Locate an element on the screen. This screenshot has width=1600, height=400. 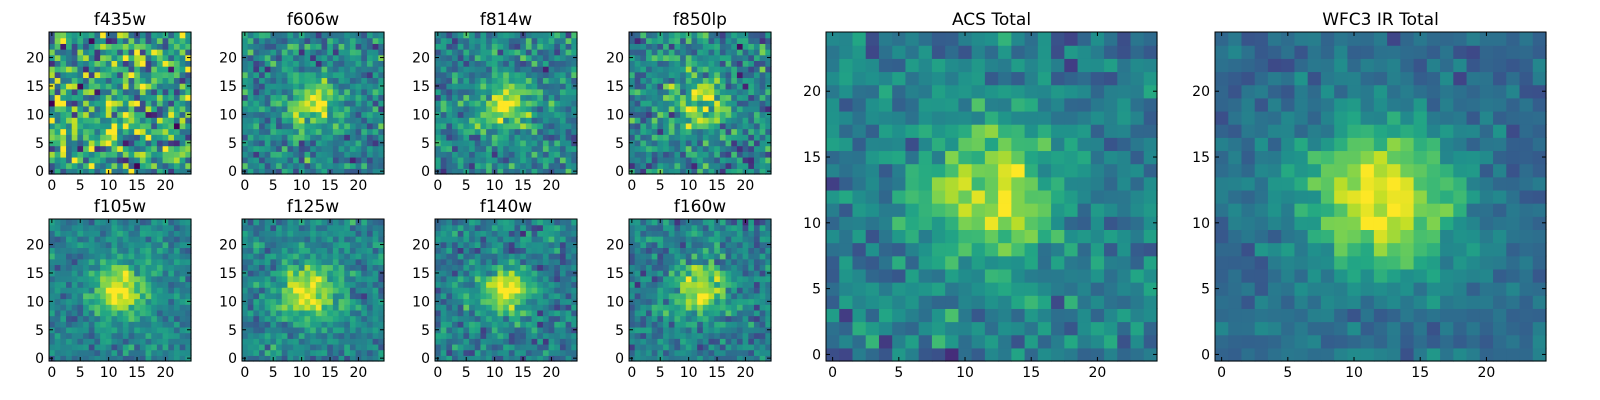
y-tick-label: 15 is located at coordinates (35, 87).